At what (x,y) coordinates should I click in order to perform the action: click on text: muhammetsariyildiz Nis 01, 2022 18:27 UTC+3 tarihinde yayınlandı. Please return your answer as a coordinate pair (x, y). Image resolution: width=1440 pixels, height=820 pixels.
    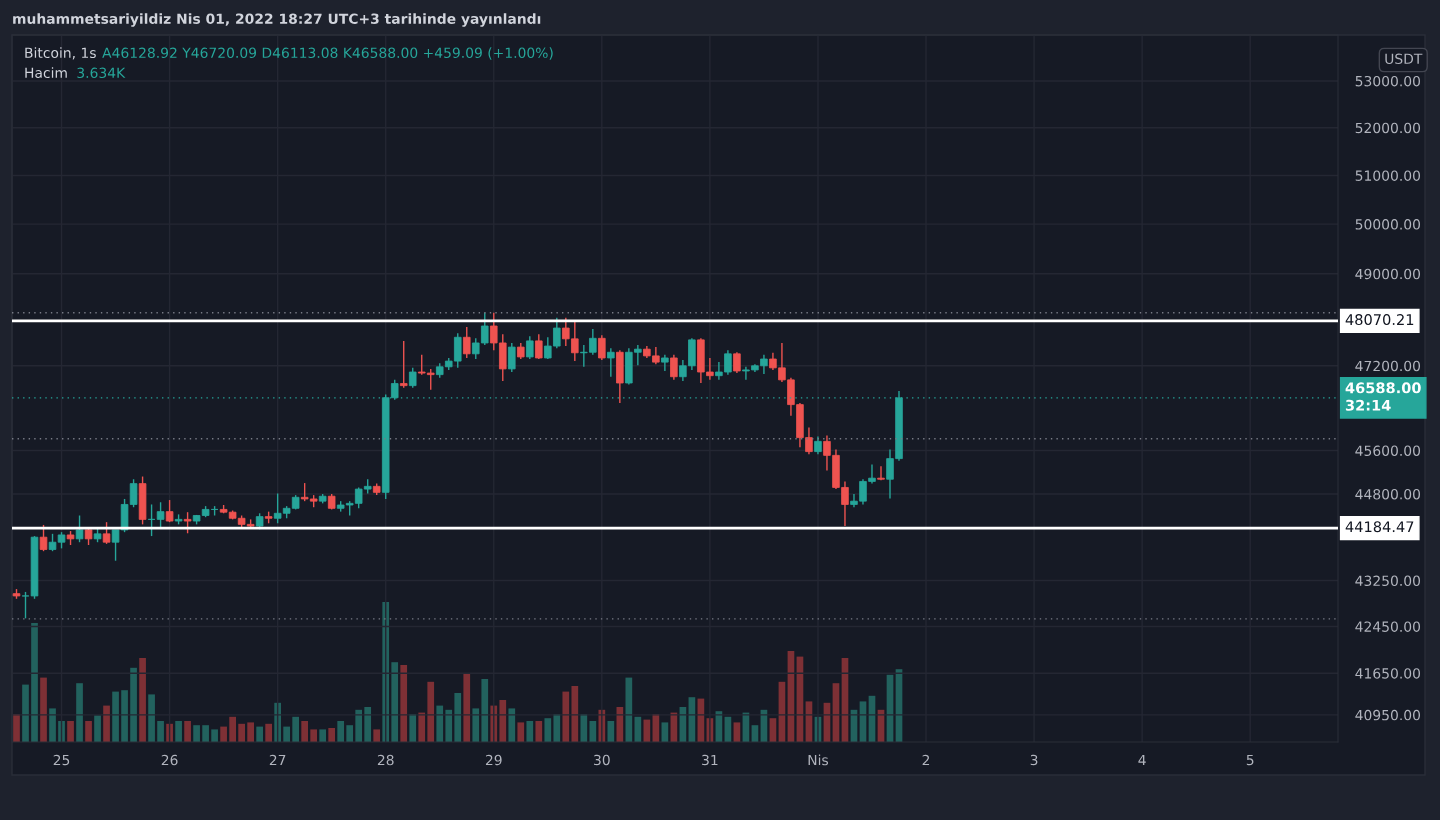
    Looking at the image, I should click on (277, 20).